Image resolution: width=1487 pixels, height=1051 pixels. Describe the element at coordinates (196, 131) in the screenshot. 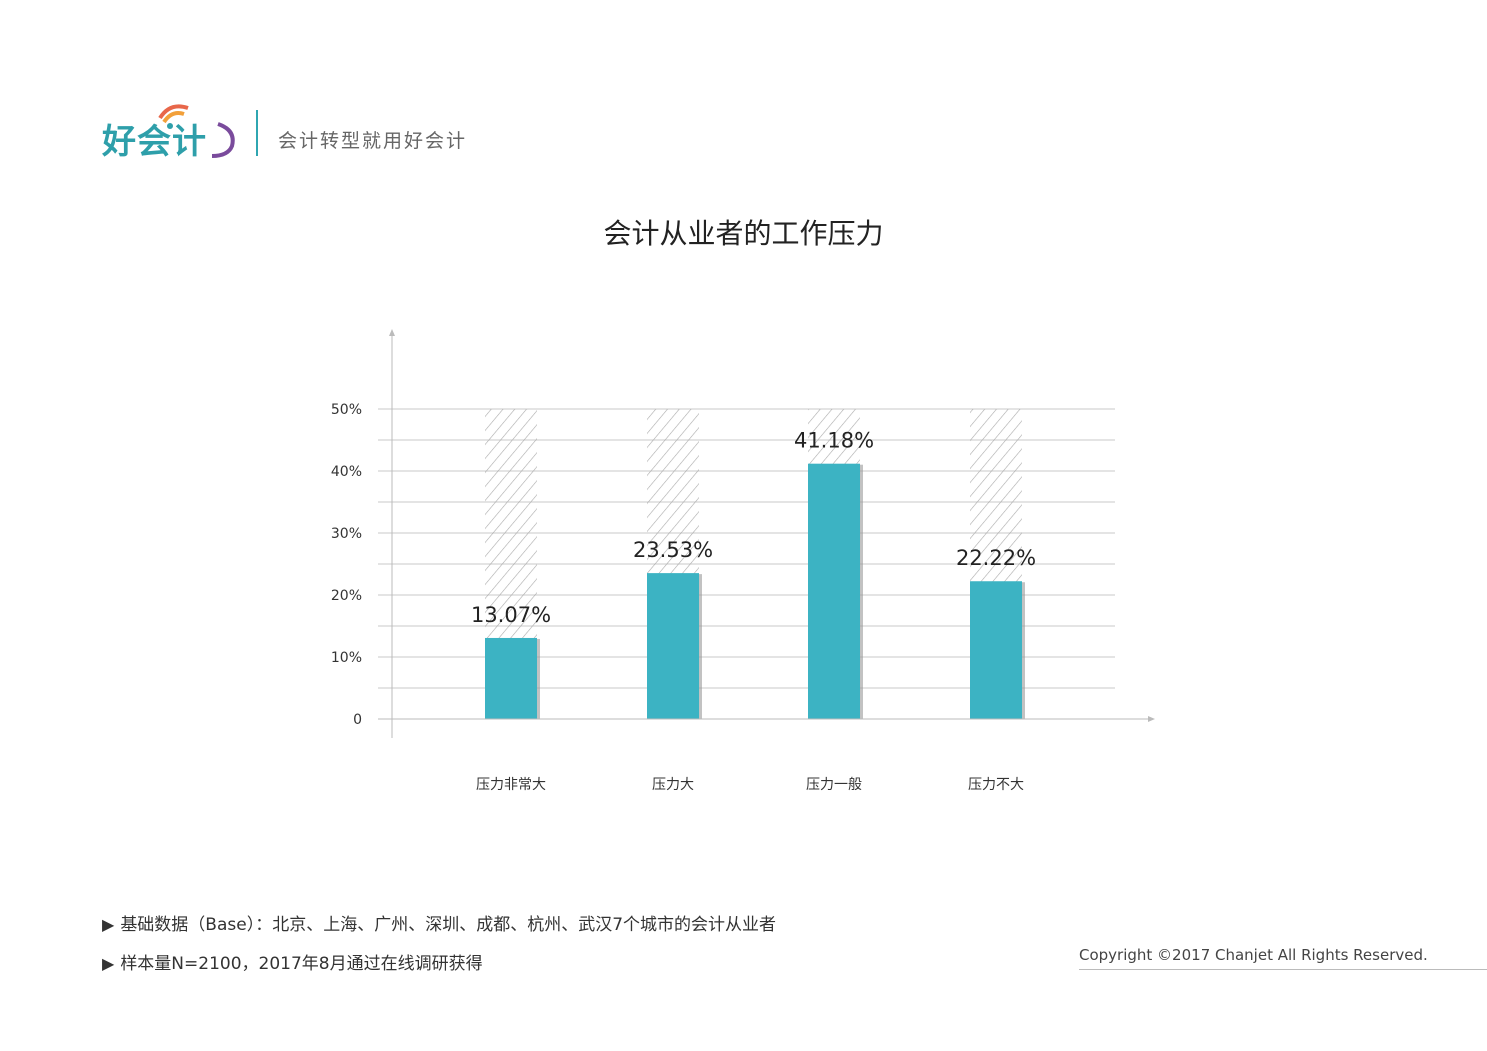

I see `logo-cloud-icon` at that location.